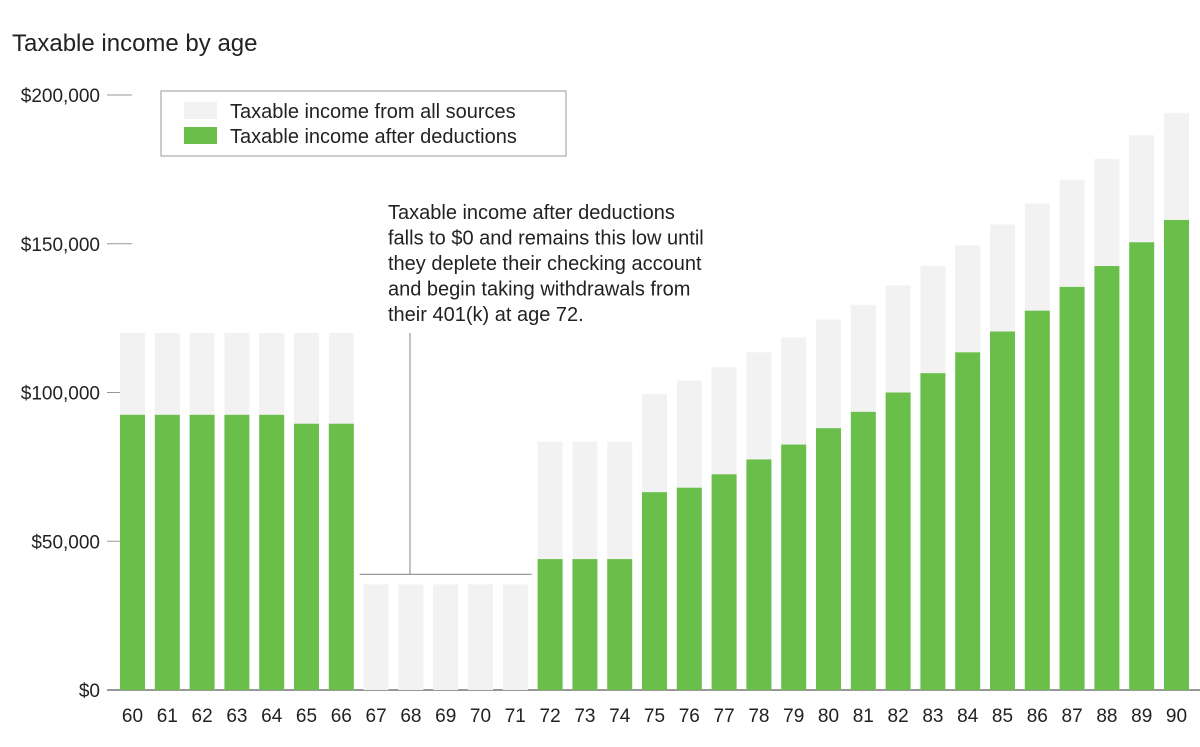  What do you see at coordinates (1002, 716) in the screenshot?
I see `x-tick-label: 85` at bounding box center [1002, 716].